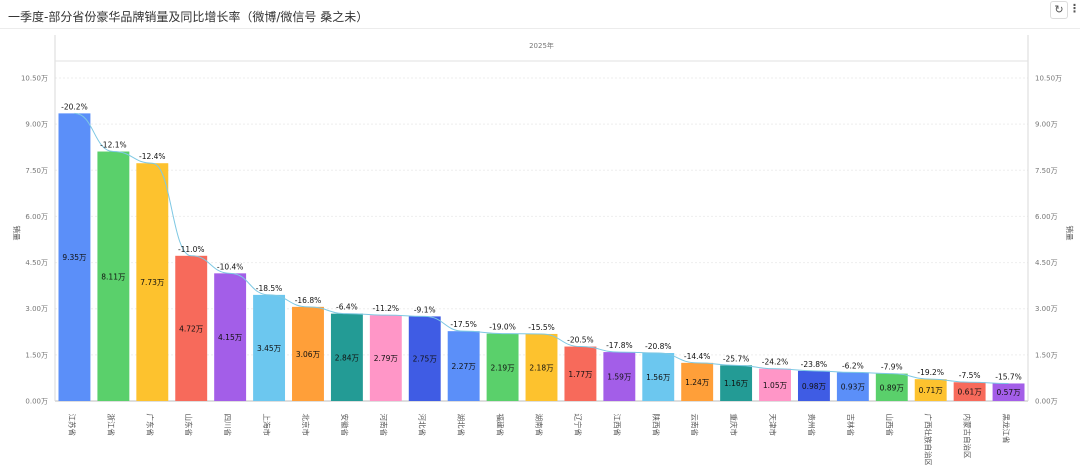 The width and height of the screenshot is (1080, 465). I want to click on y-axis-title-left: 销量, so click(17, 233).